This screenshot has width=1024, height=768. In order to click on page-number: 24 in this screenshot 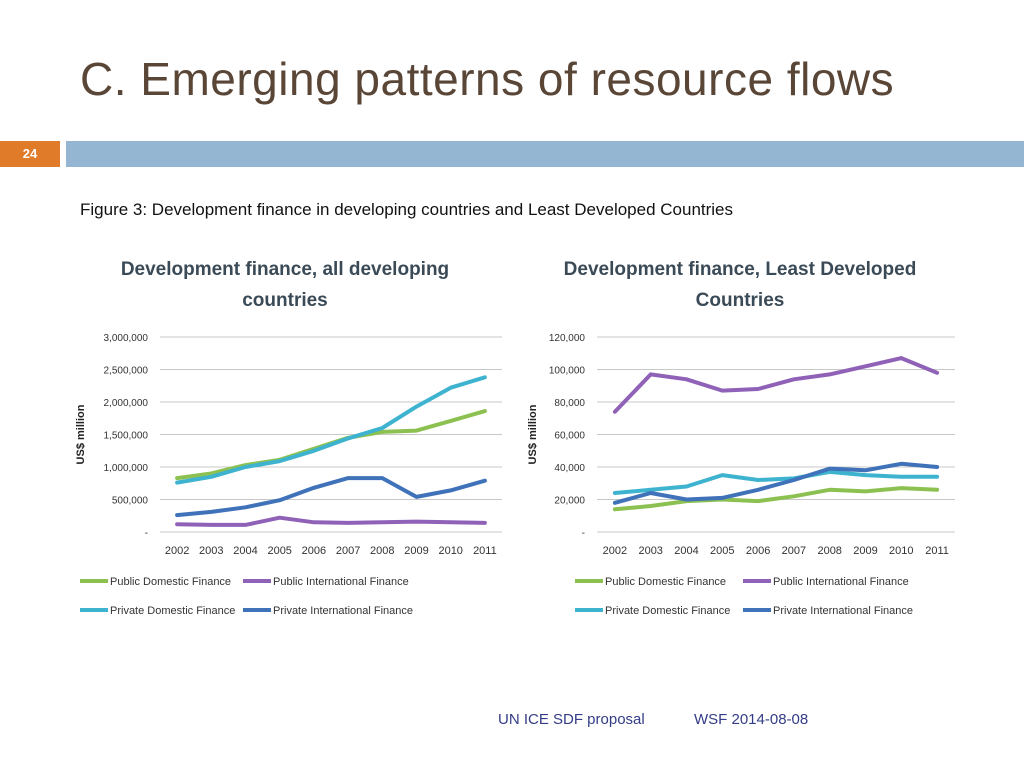, I will do `click(30, 154)`.